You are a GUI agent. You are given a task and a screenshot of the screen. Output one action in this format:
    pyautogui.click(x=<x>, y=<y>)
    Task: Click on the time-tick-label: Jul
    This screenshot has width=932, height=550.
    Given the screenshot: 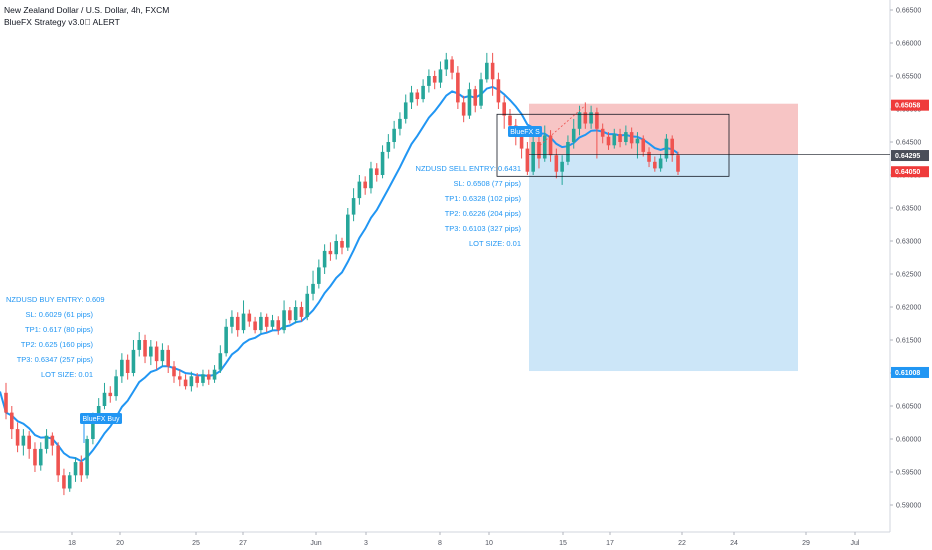 What is the action you would take?
    pyautogui.click(x=855, y=543)
    